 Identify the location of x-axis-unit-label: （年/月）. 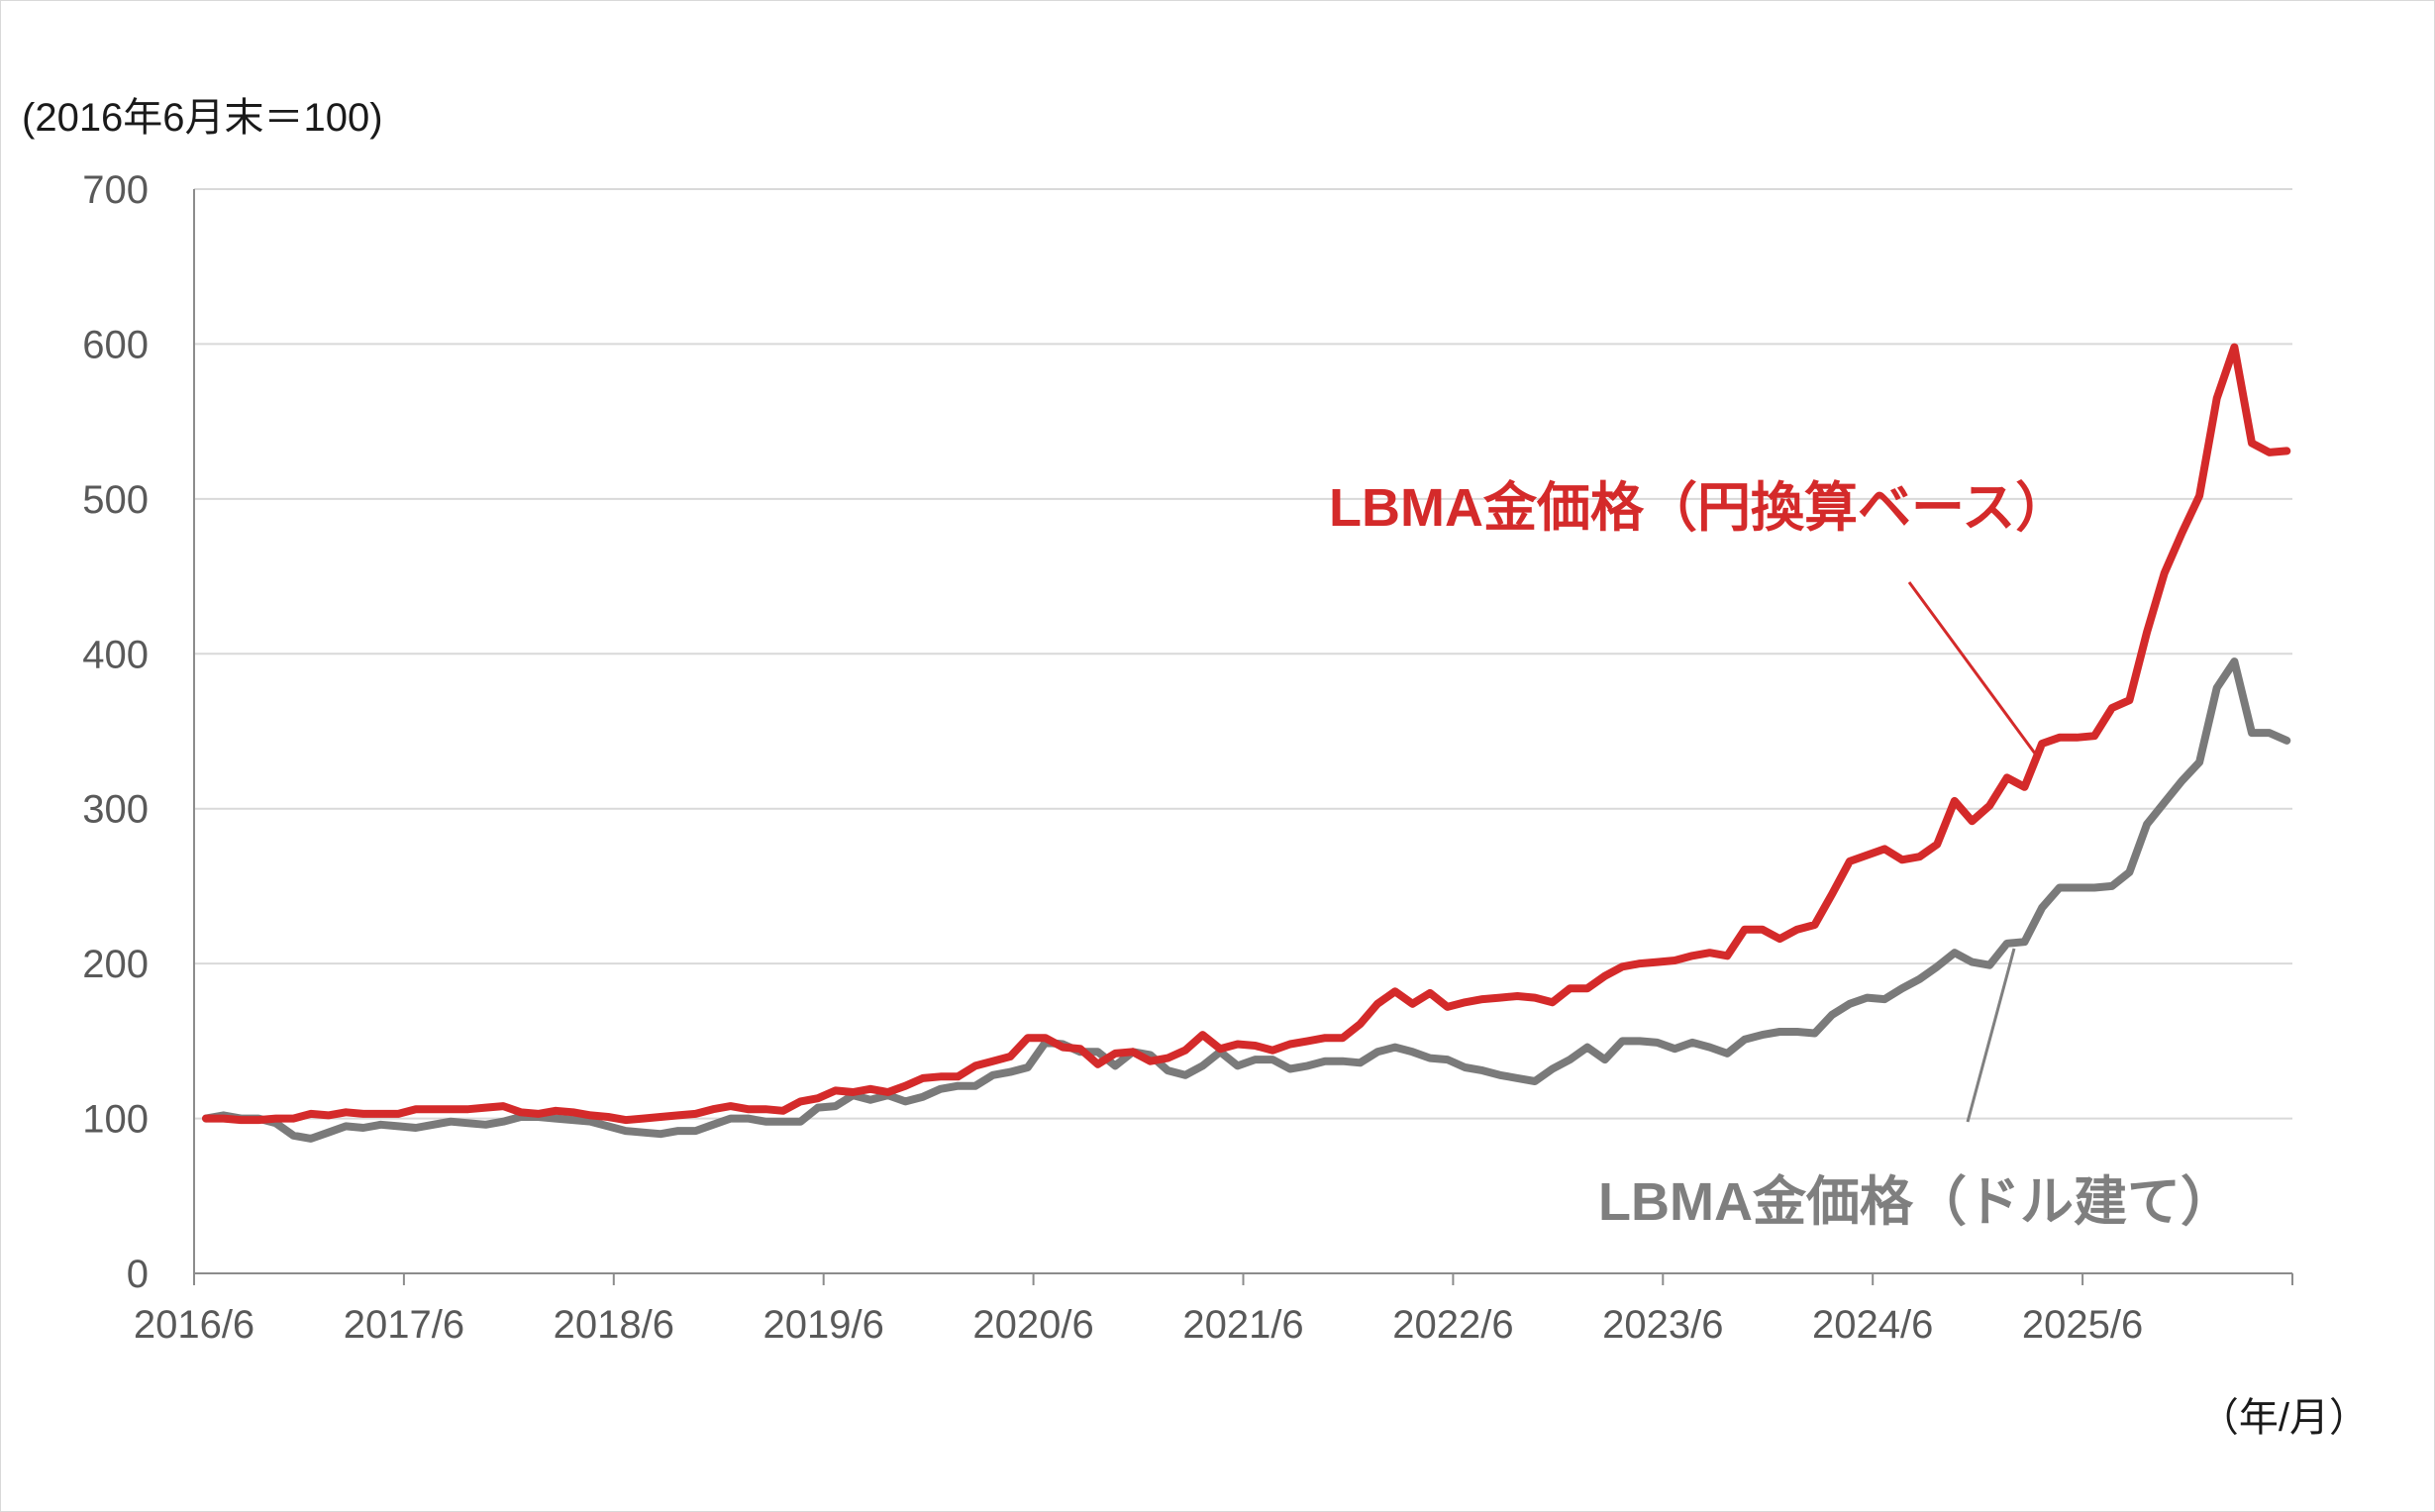
(2284, 1418).